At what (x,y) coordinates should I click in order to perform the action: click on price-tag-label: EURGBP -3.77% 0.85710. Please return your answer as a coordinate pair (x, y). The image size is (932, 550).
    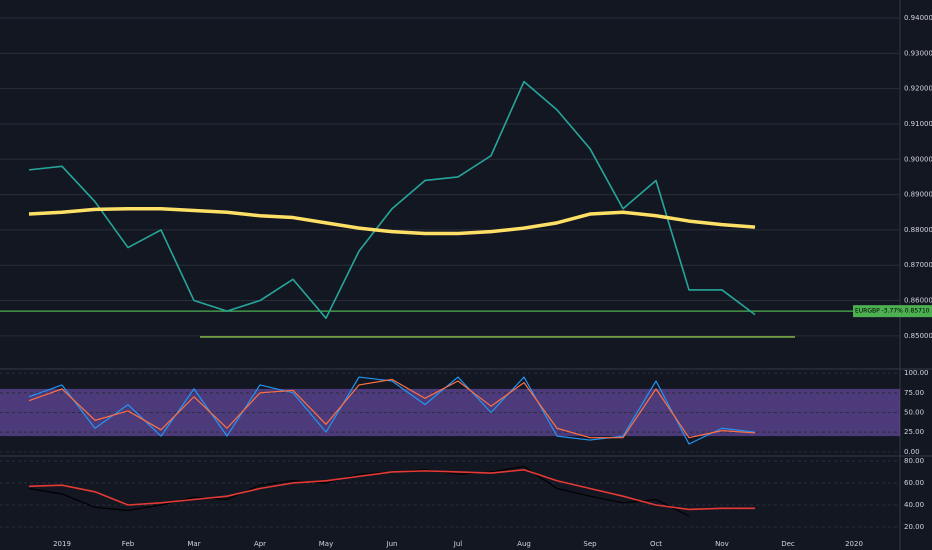
    Looking at the image, I should click on (892, 311).